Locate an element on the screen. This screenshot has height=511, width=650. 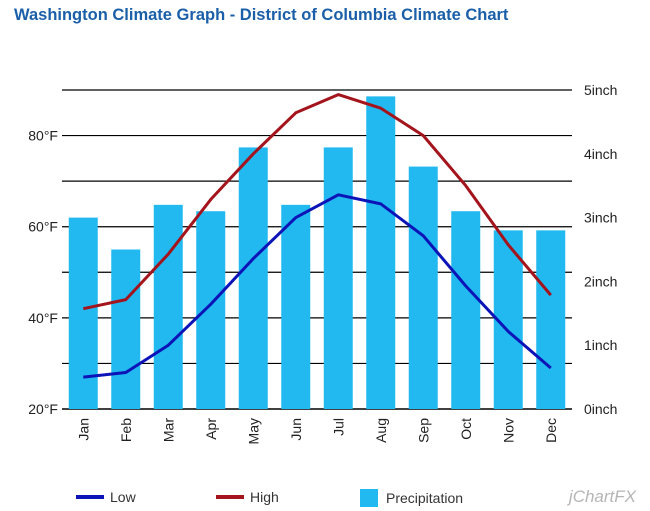
x-tick-label: Feb is located at coordinates (126, 430).